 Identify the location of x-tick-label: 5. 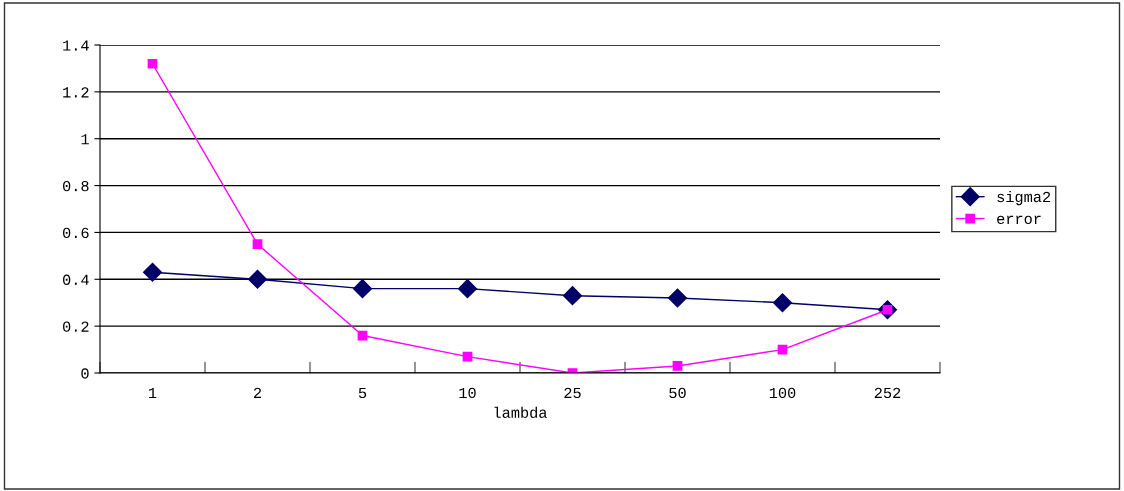
(362, 393).